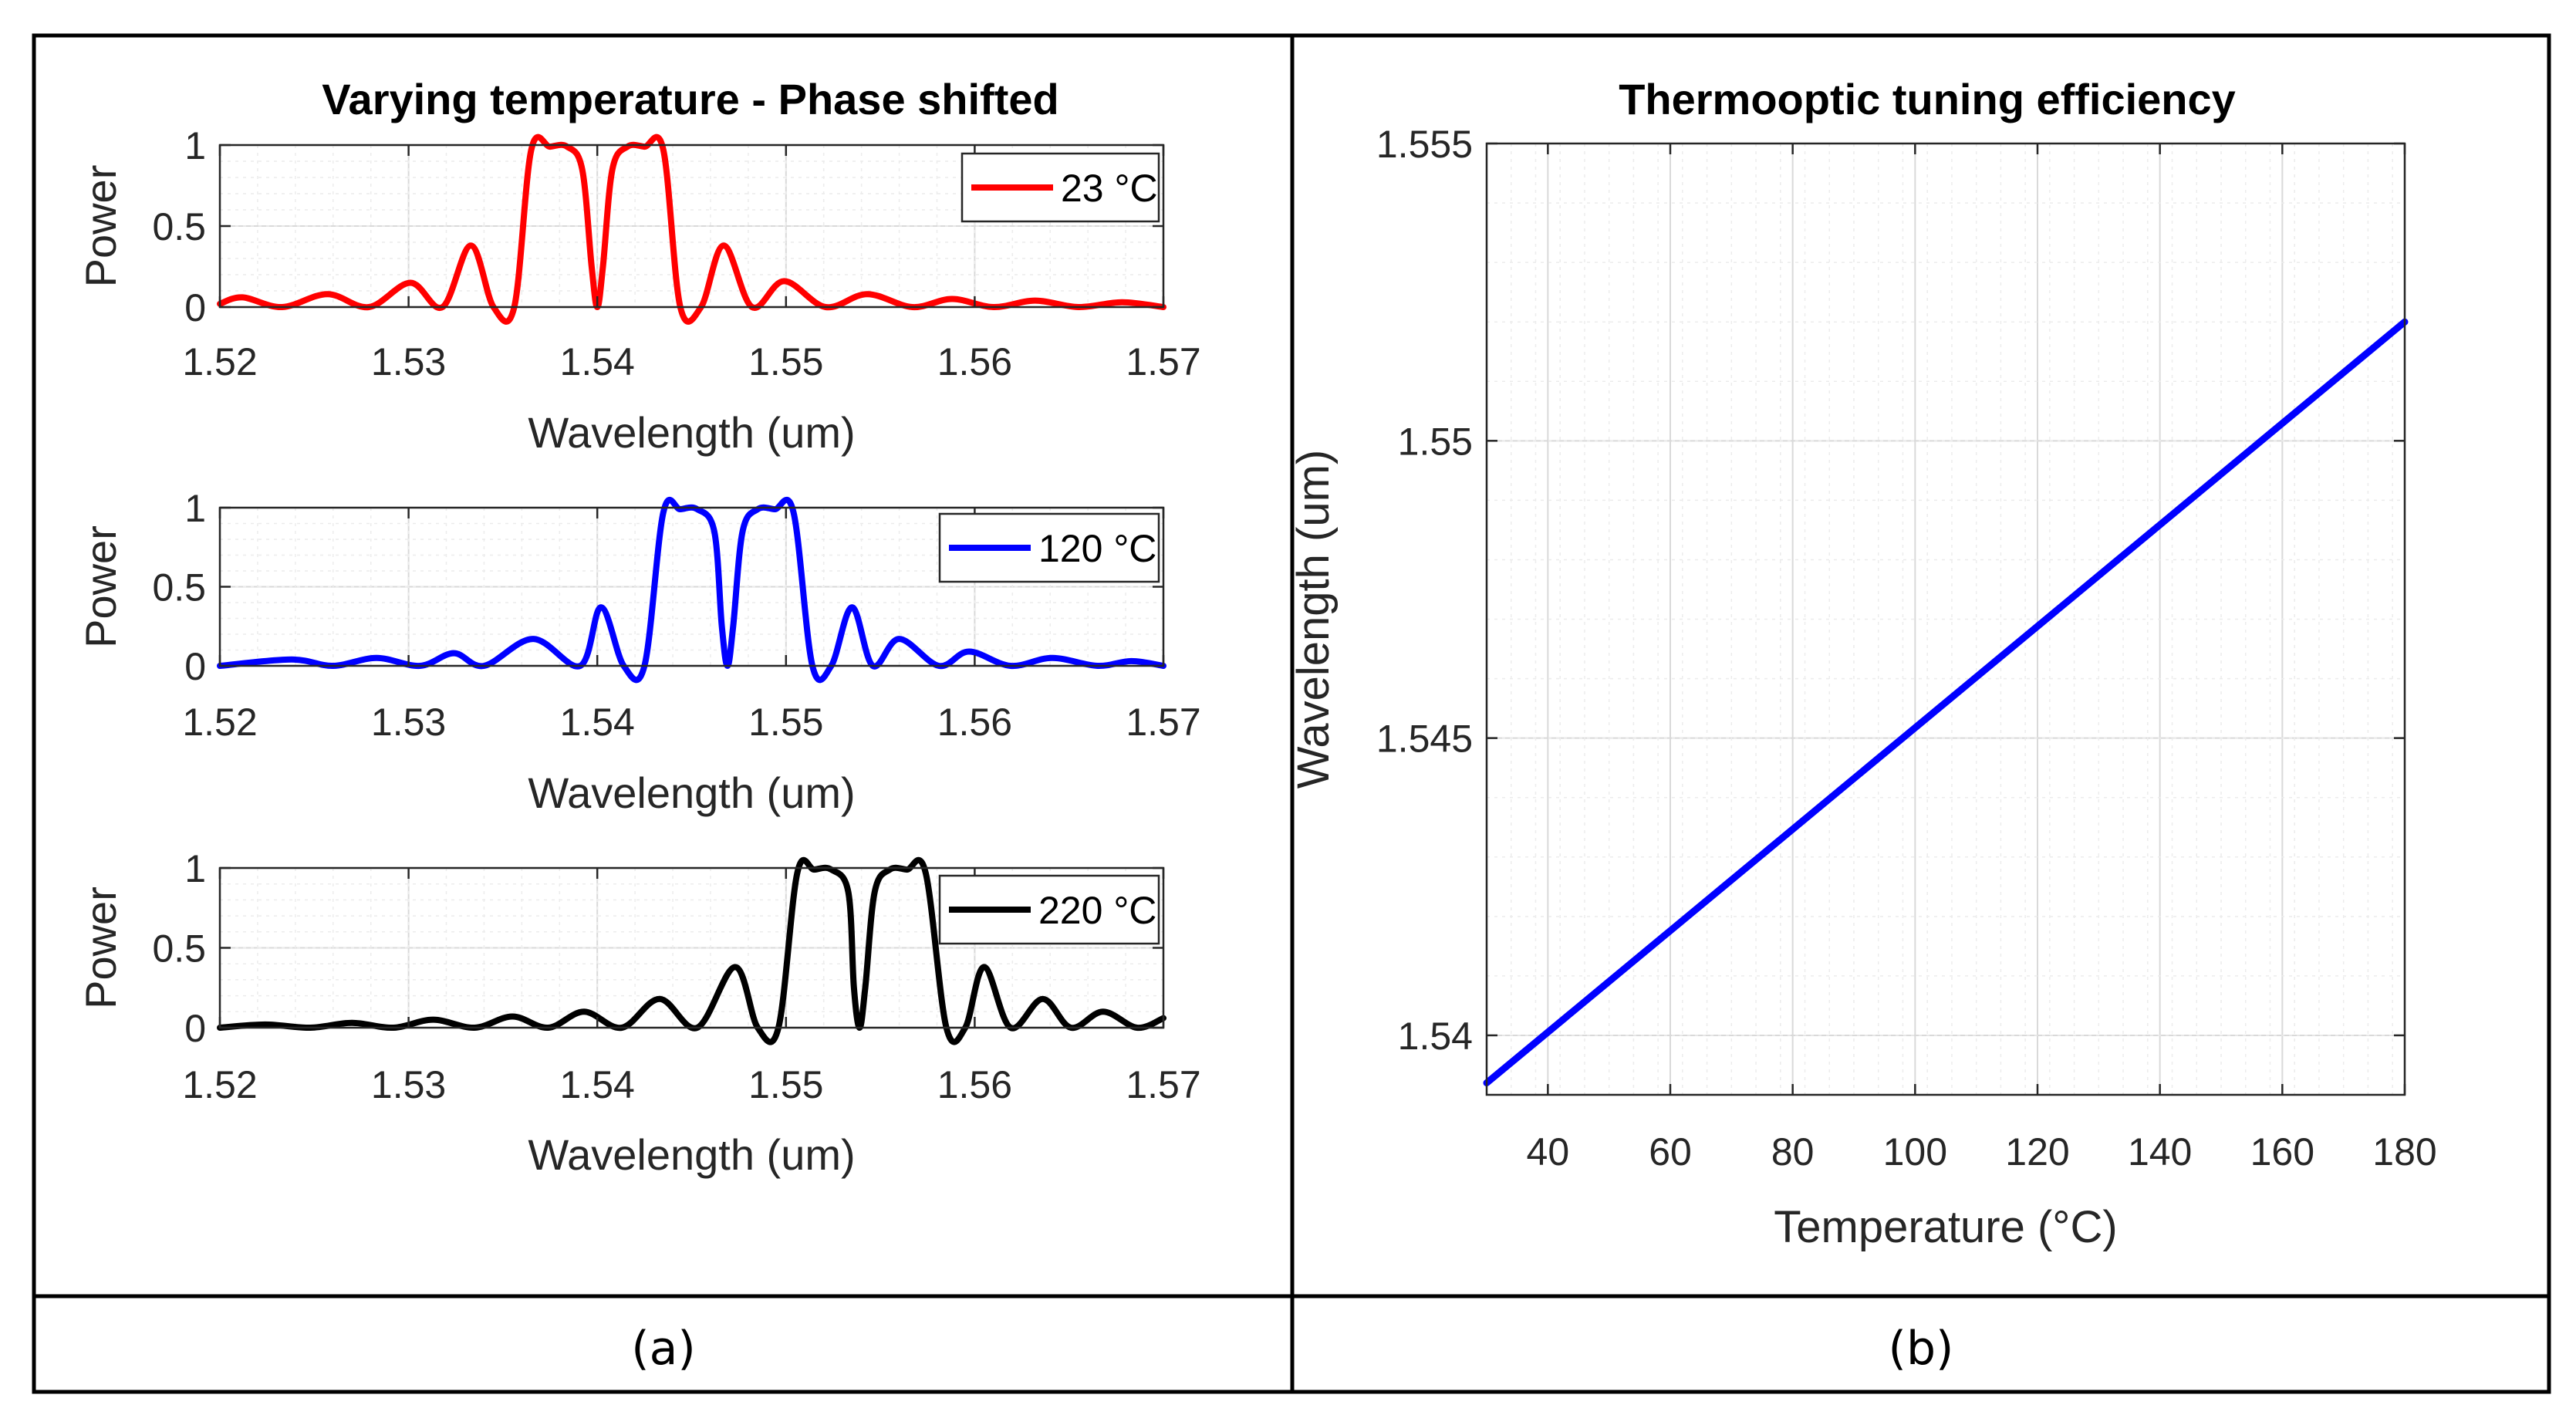 Image resolution: width=2576 pixels, height=1415 pixels. What do you see at coordinates (1109, 188) in the screenshot?
I see `legend-label: 23 °C` at bounding box center [1109, 188].